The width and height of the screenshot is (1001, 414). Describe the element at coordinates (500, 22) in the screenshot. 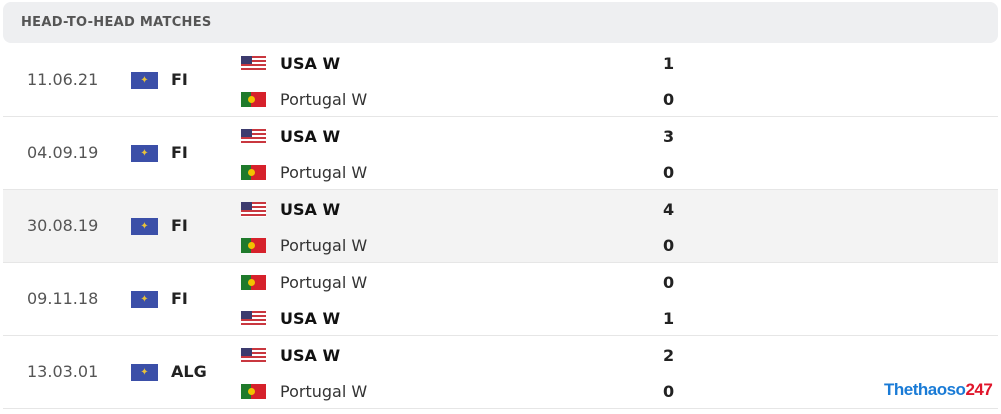

I see `section-header: HEAD-TO-HEAD MATCHES` at that location.